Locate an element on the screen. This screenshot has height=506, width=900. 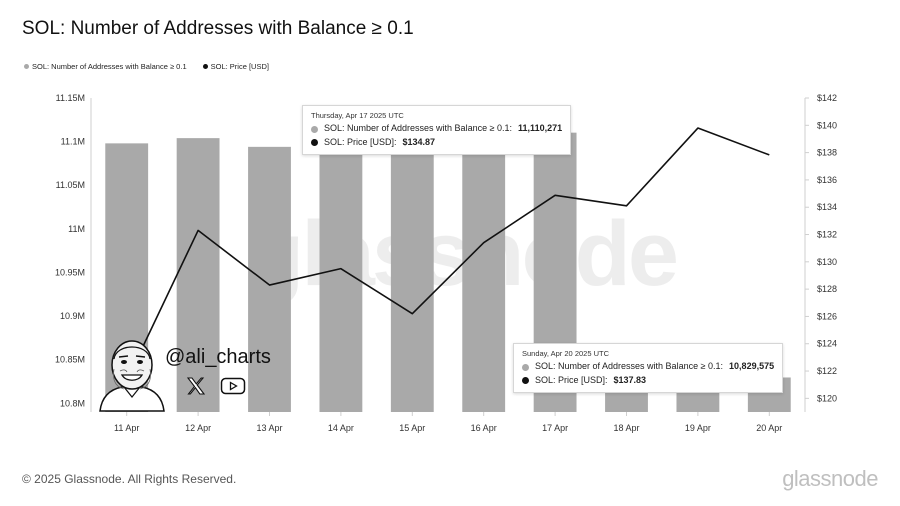
brand-logo: glassnode is located at coordinates (830, 478).